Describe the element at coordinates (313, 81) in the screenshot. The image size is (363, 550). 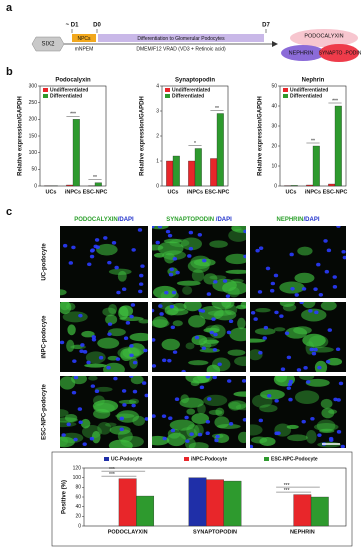
I see `chart-title: Nephrin` at that location.